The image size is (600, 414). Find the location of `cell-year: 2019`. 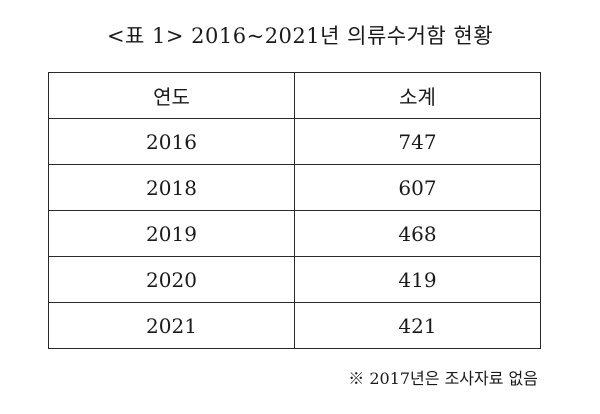

cell-year: 2019 is located at coordinates (171, 233).